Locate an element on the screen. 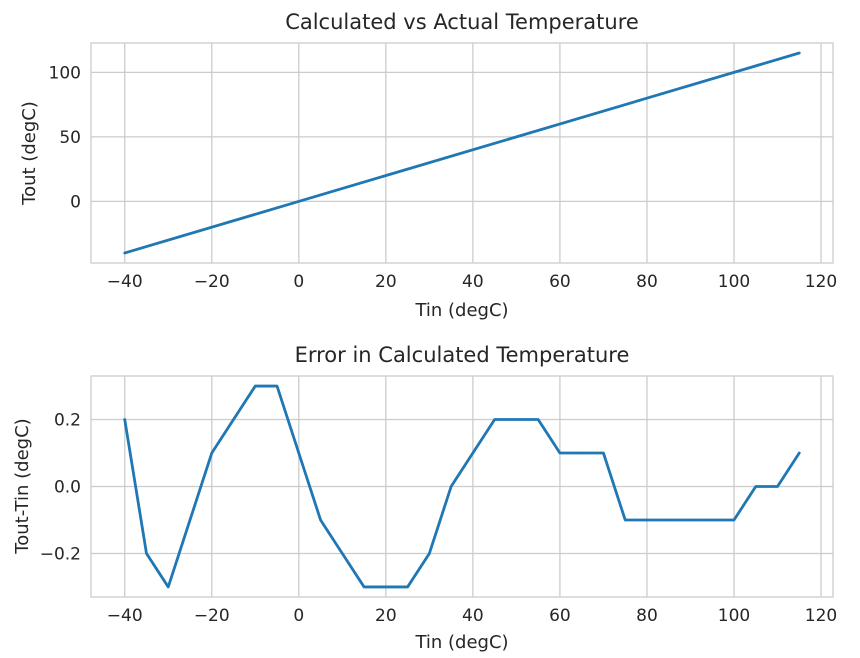 The width and height of the screenshot is (860, 658). top-chart-x-tick-label: 0 is located at coordinates (298, 282).